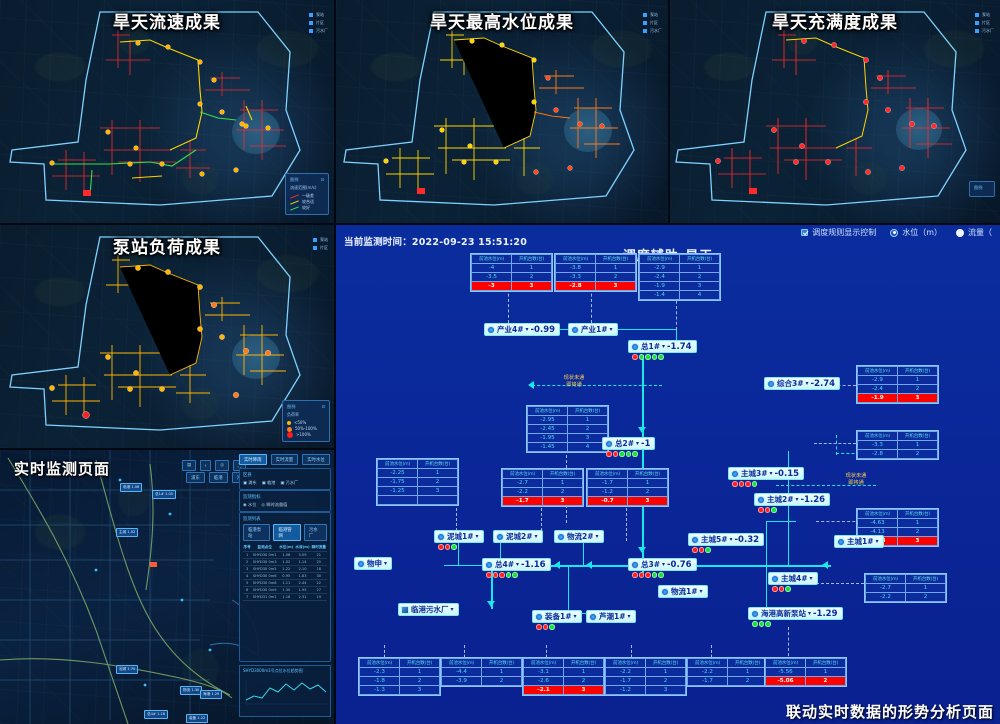 The image size is (1000, 724). I want to click on locate-icon: ◎, so click(222, 465).